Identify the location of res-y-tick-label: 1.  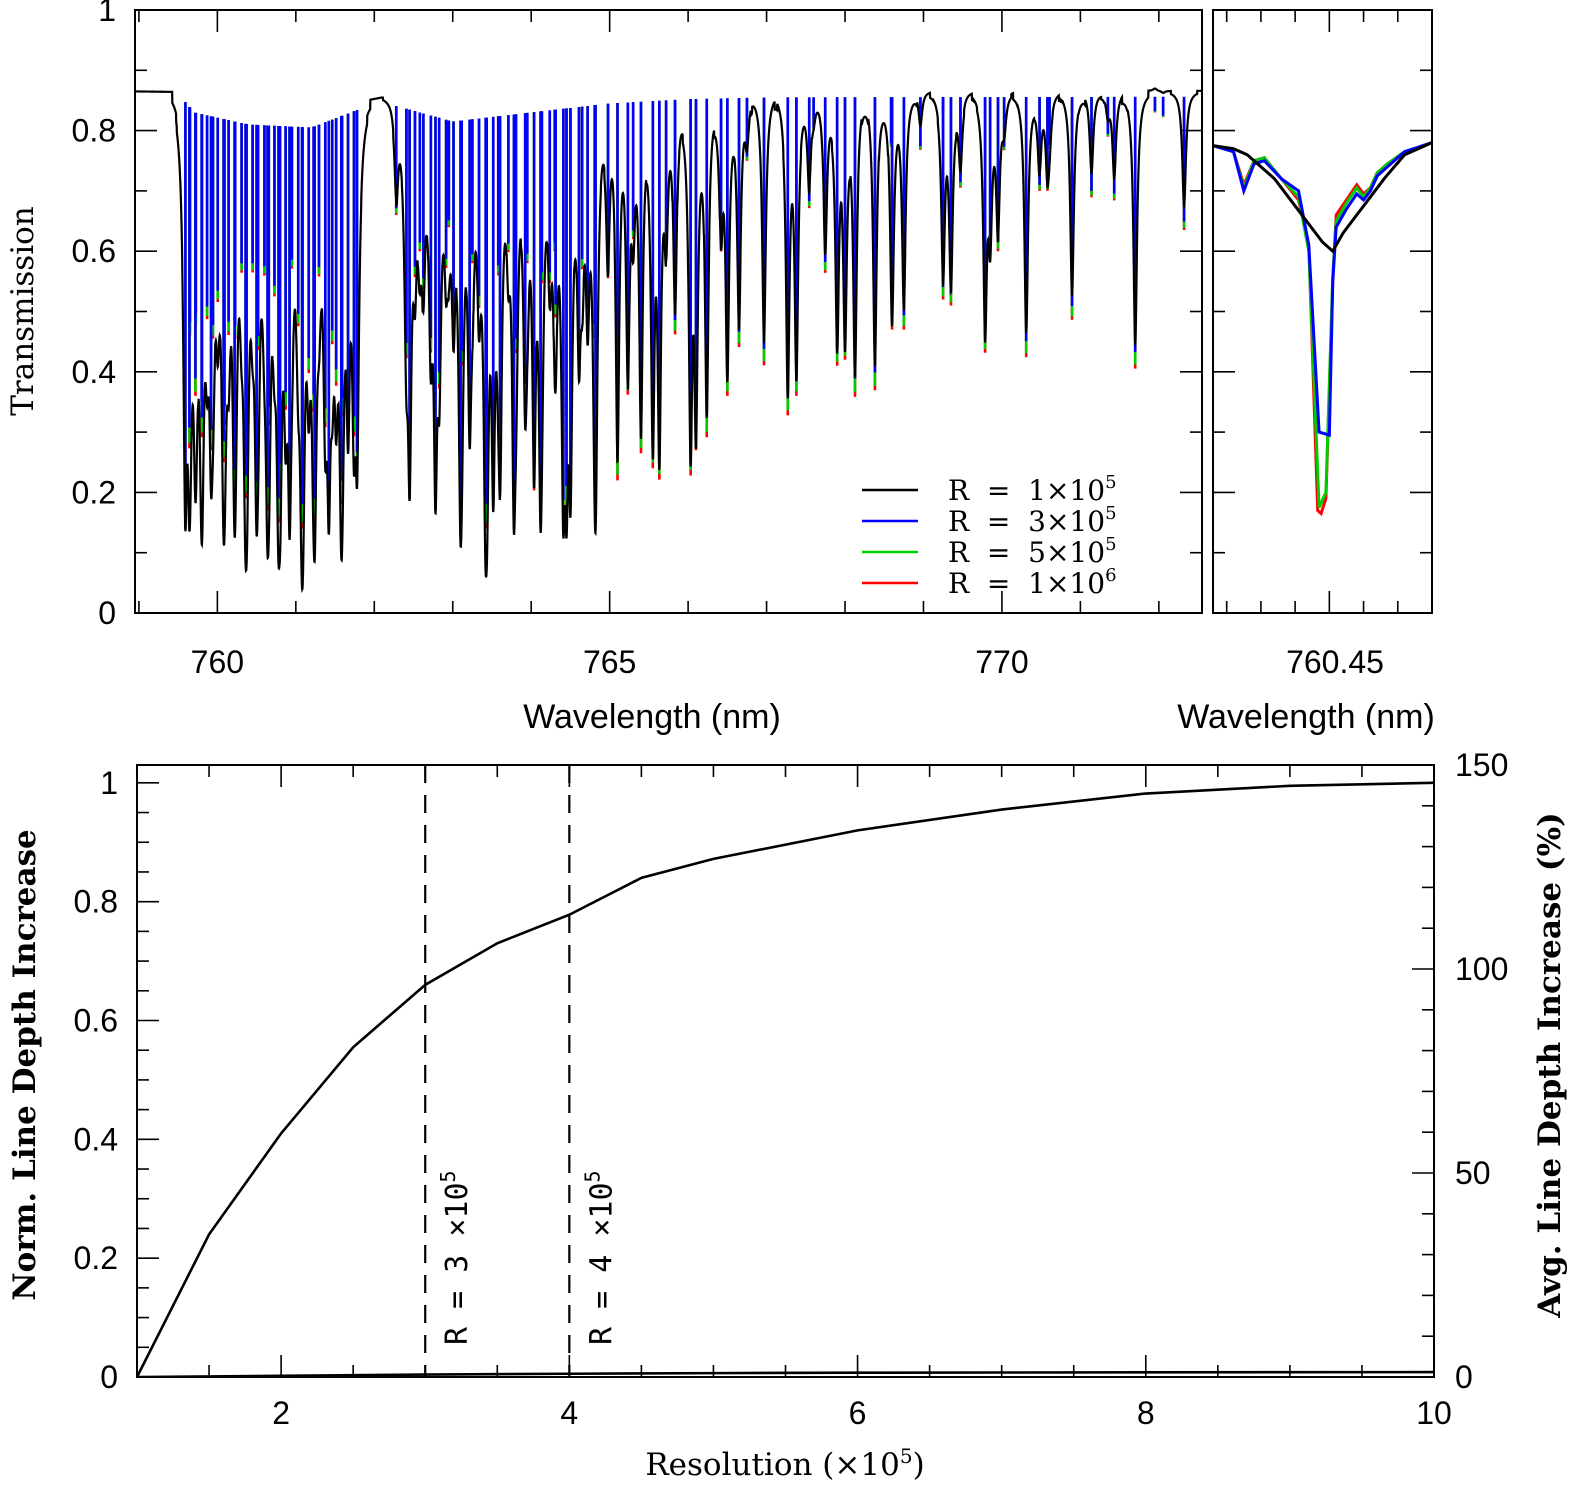
(109, 783).